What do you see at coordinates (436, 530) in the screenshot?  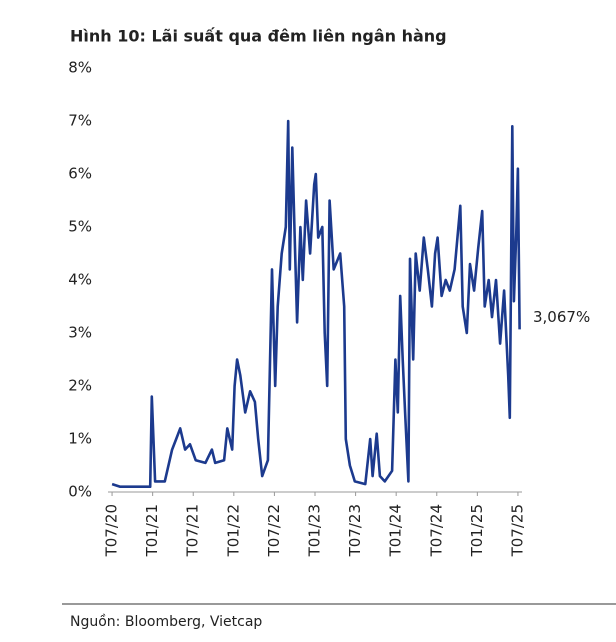 I see `x-tick-label: T07/24` at bounding box center [436, 530].